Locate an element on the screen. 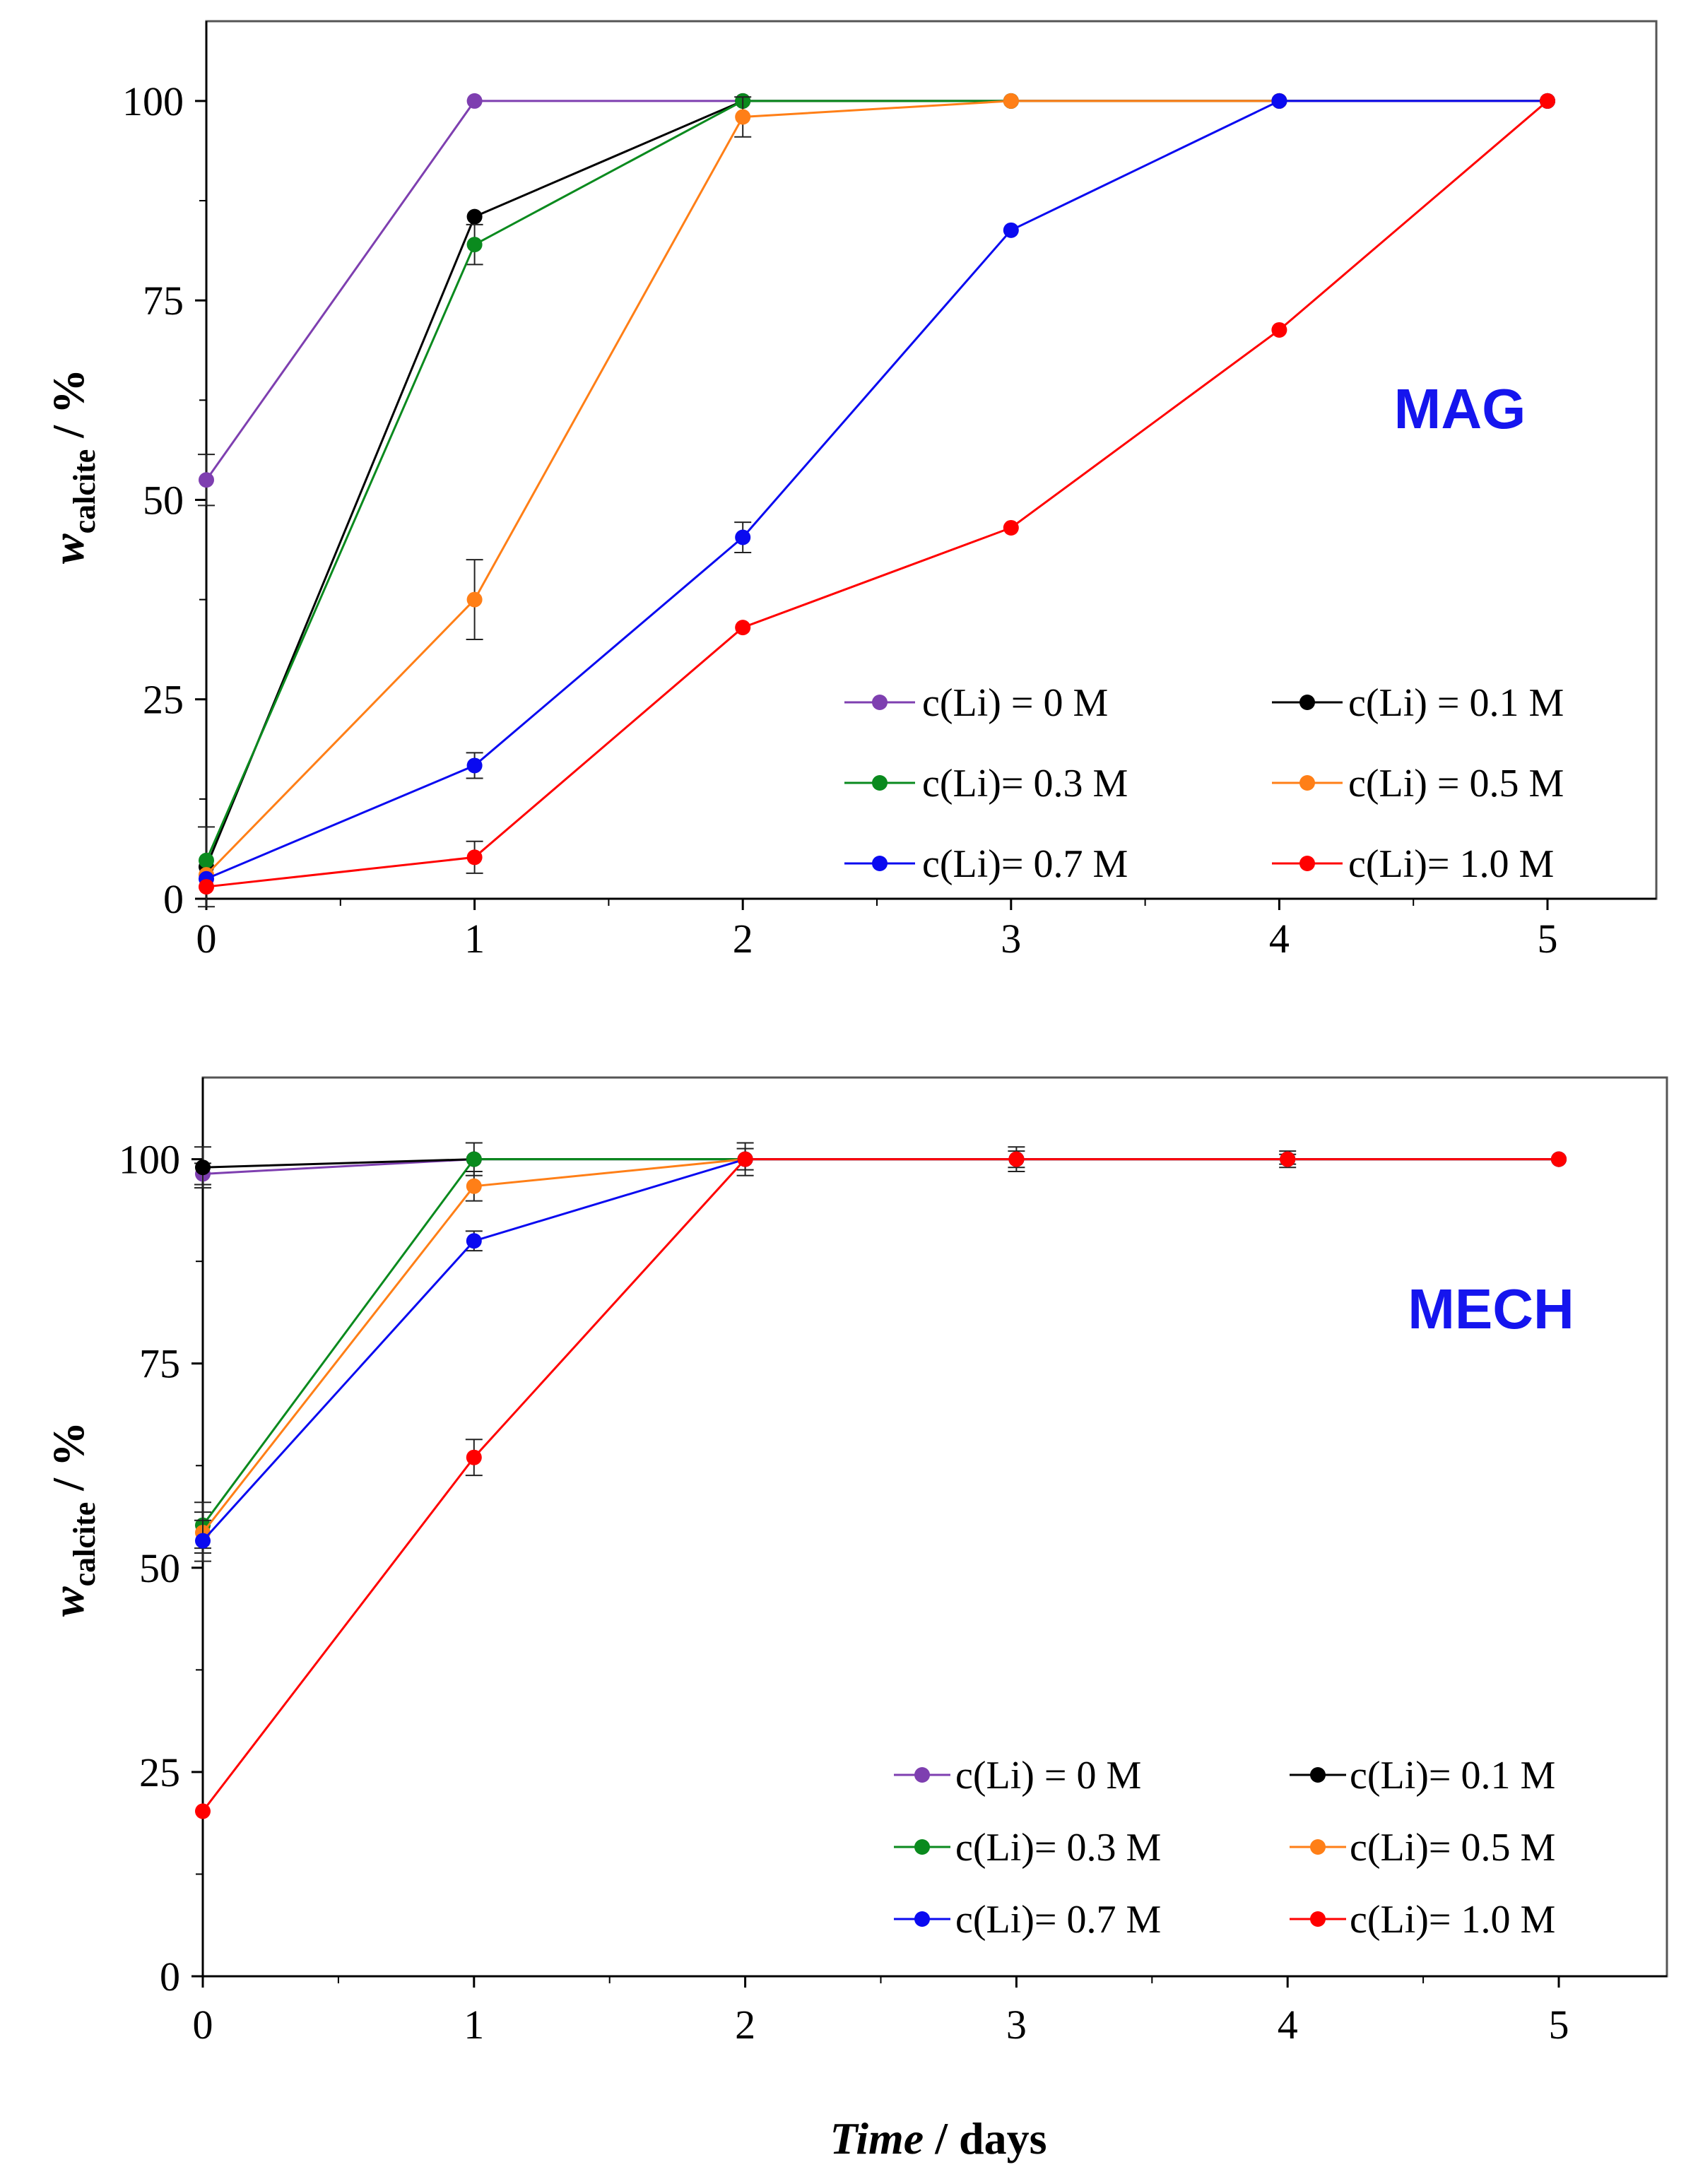  y-axis-title-main: w is located at coordinates (68, 1602).